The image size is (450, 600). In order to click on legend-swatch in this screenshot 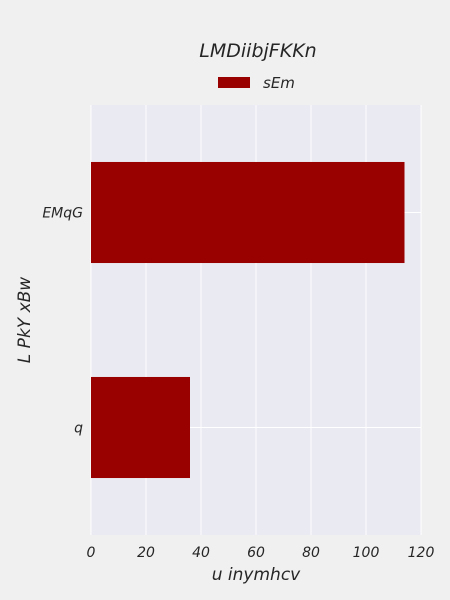, I will do `click(234, 82)`.